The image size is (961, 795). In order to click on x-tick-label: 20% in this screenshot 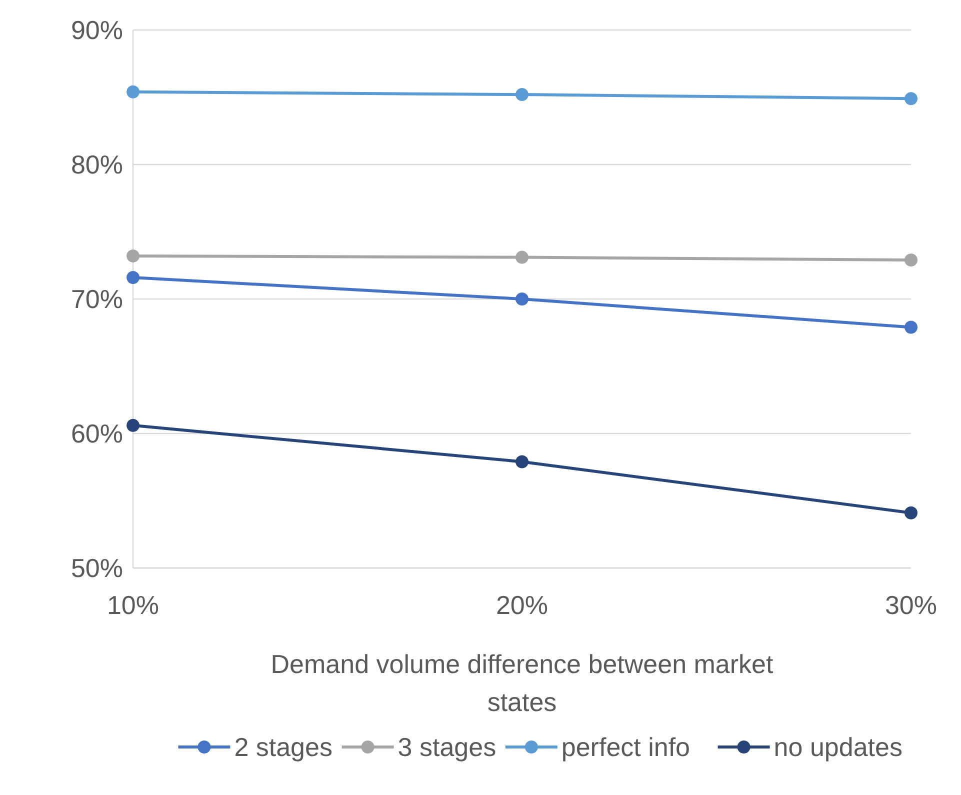, I will do `click(522, 605)`.